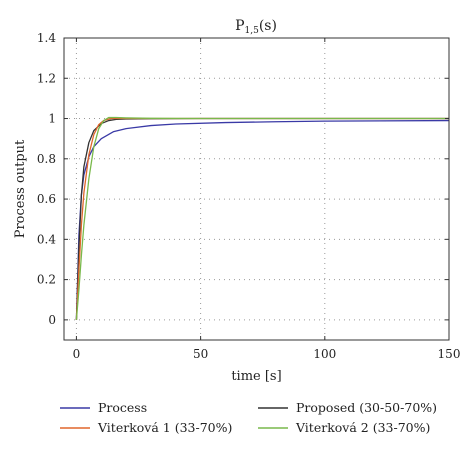 The height and width of the screenshot is (450, 474). What do you see at coordinates (52, 320) in the screenshot?
I see `y-tick-label-0: 0` at bounding box center [52, 320].